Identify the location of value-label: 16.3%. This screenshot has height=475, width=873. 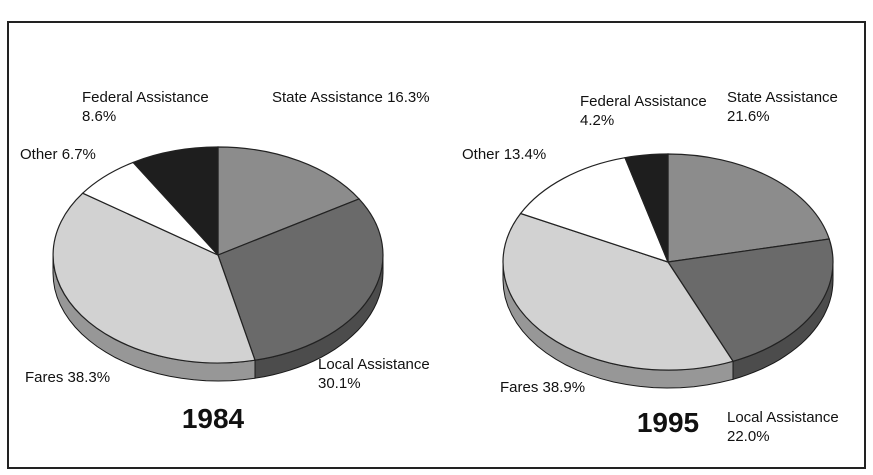
(408, 97).